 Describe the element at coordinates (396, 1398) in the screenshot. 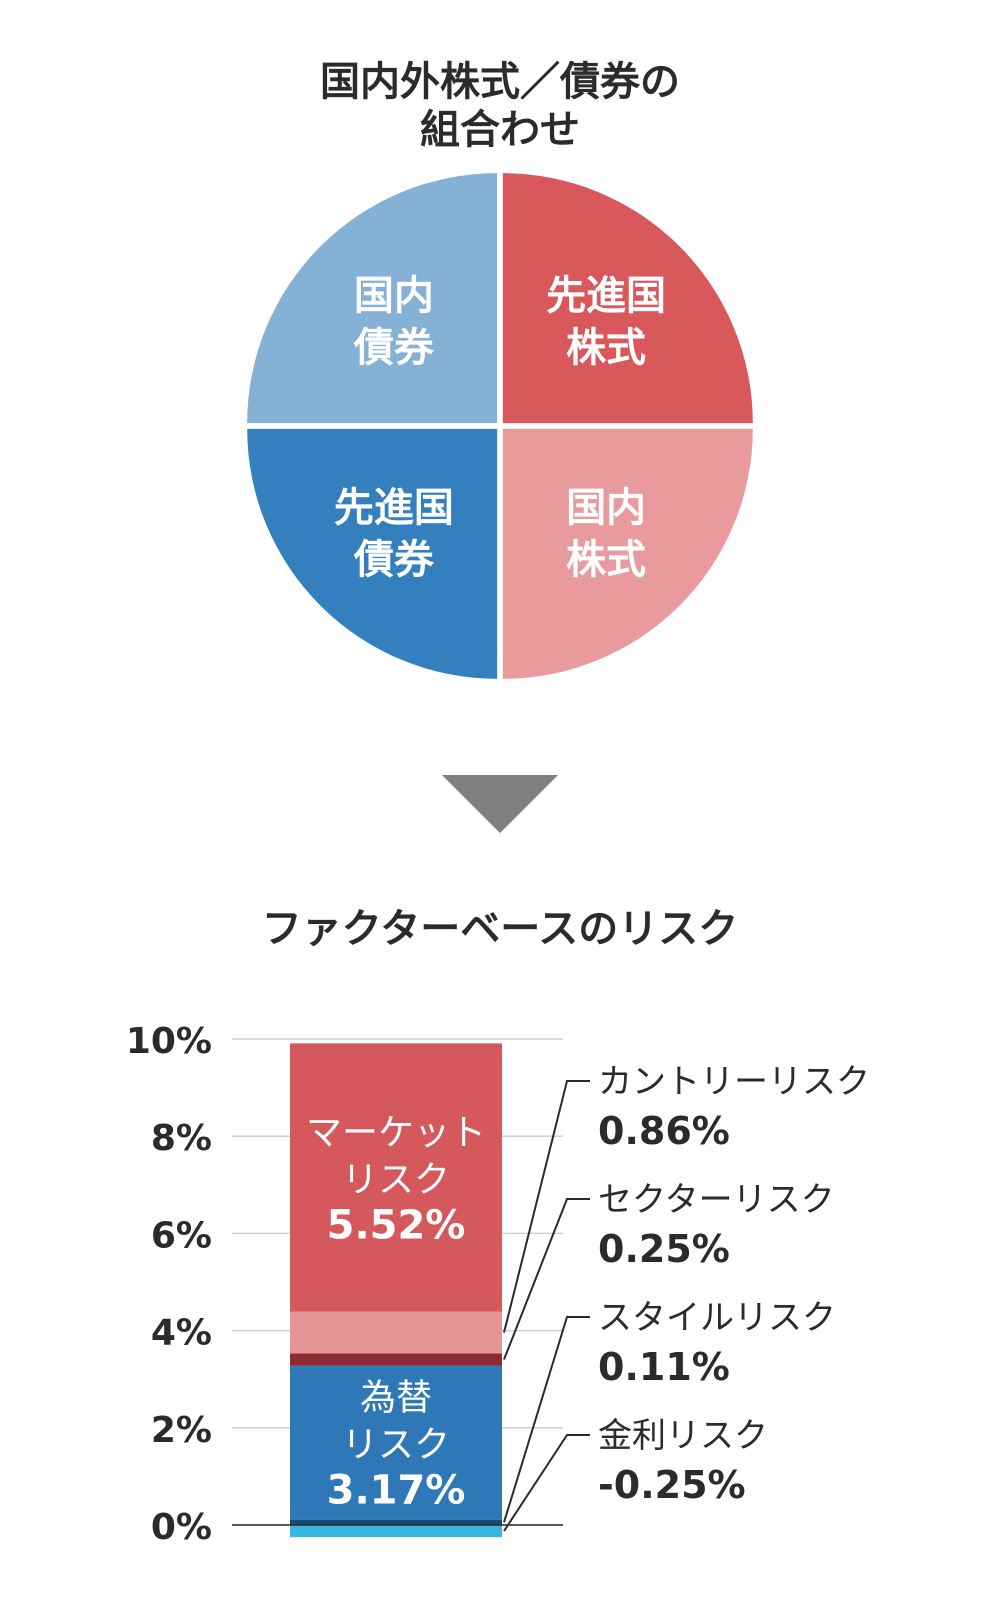

I see `bar-segment-label: 為替` at that location.